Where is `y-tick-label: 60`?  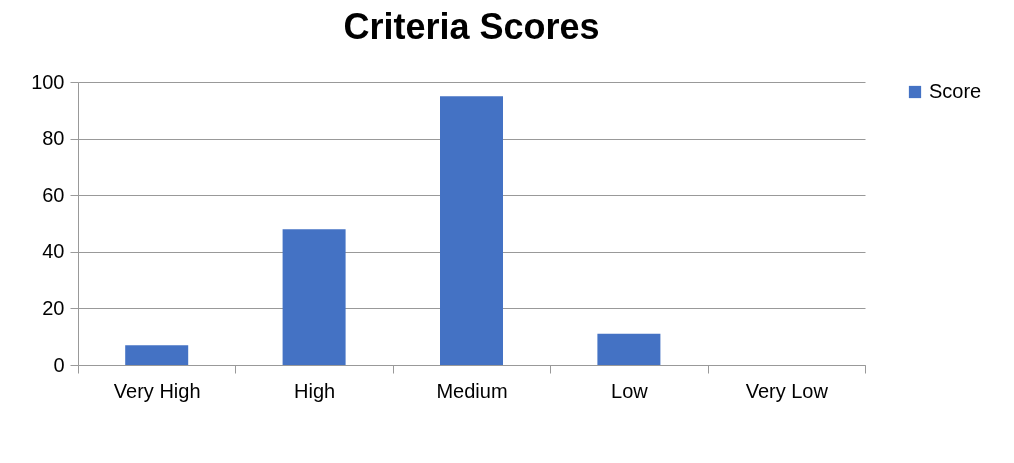 y-tick-label: 60 is located at coordinates (53, 194).